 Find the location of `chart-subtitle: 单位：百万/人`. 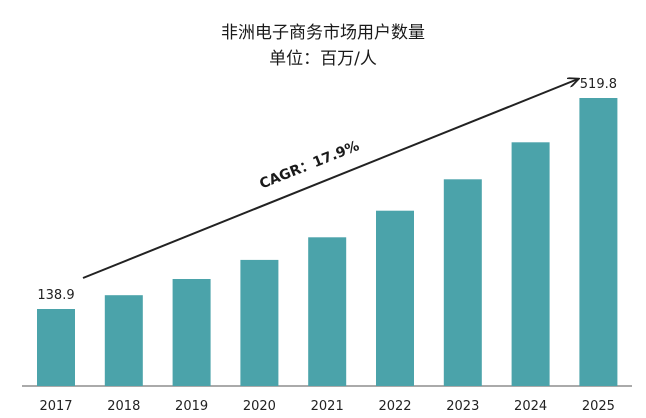

chart-subtitle: 单位：百万/人 is located at coordinates (323, 59).